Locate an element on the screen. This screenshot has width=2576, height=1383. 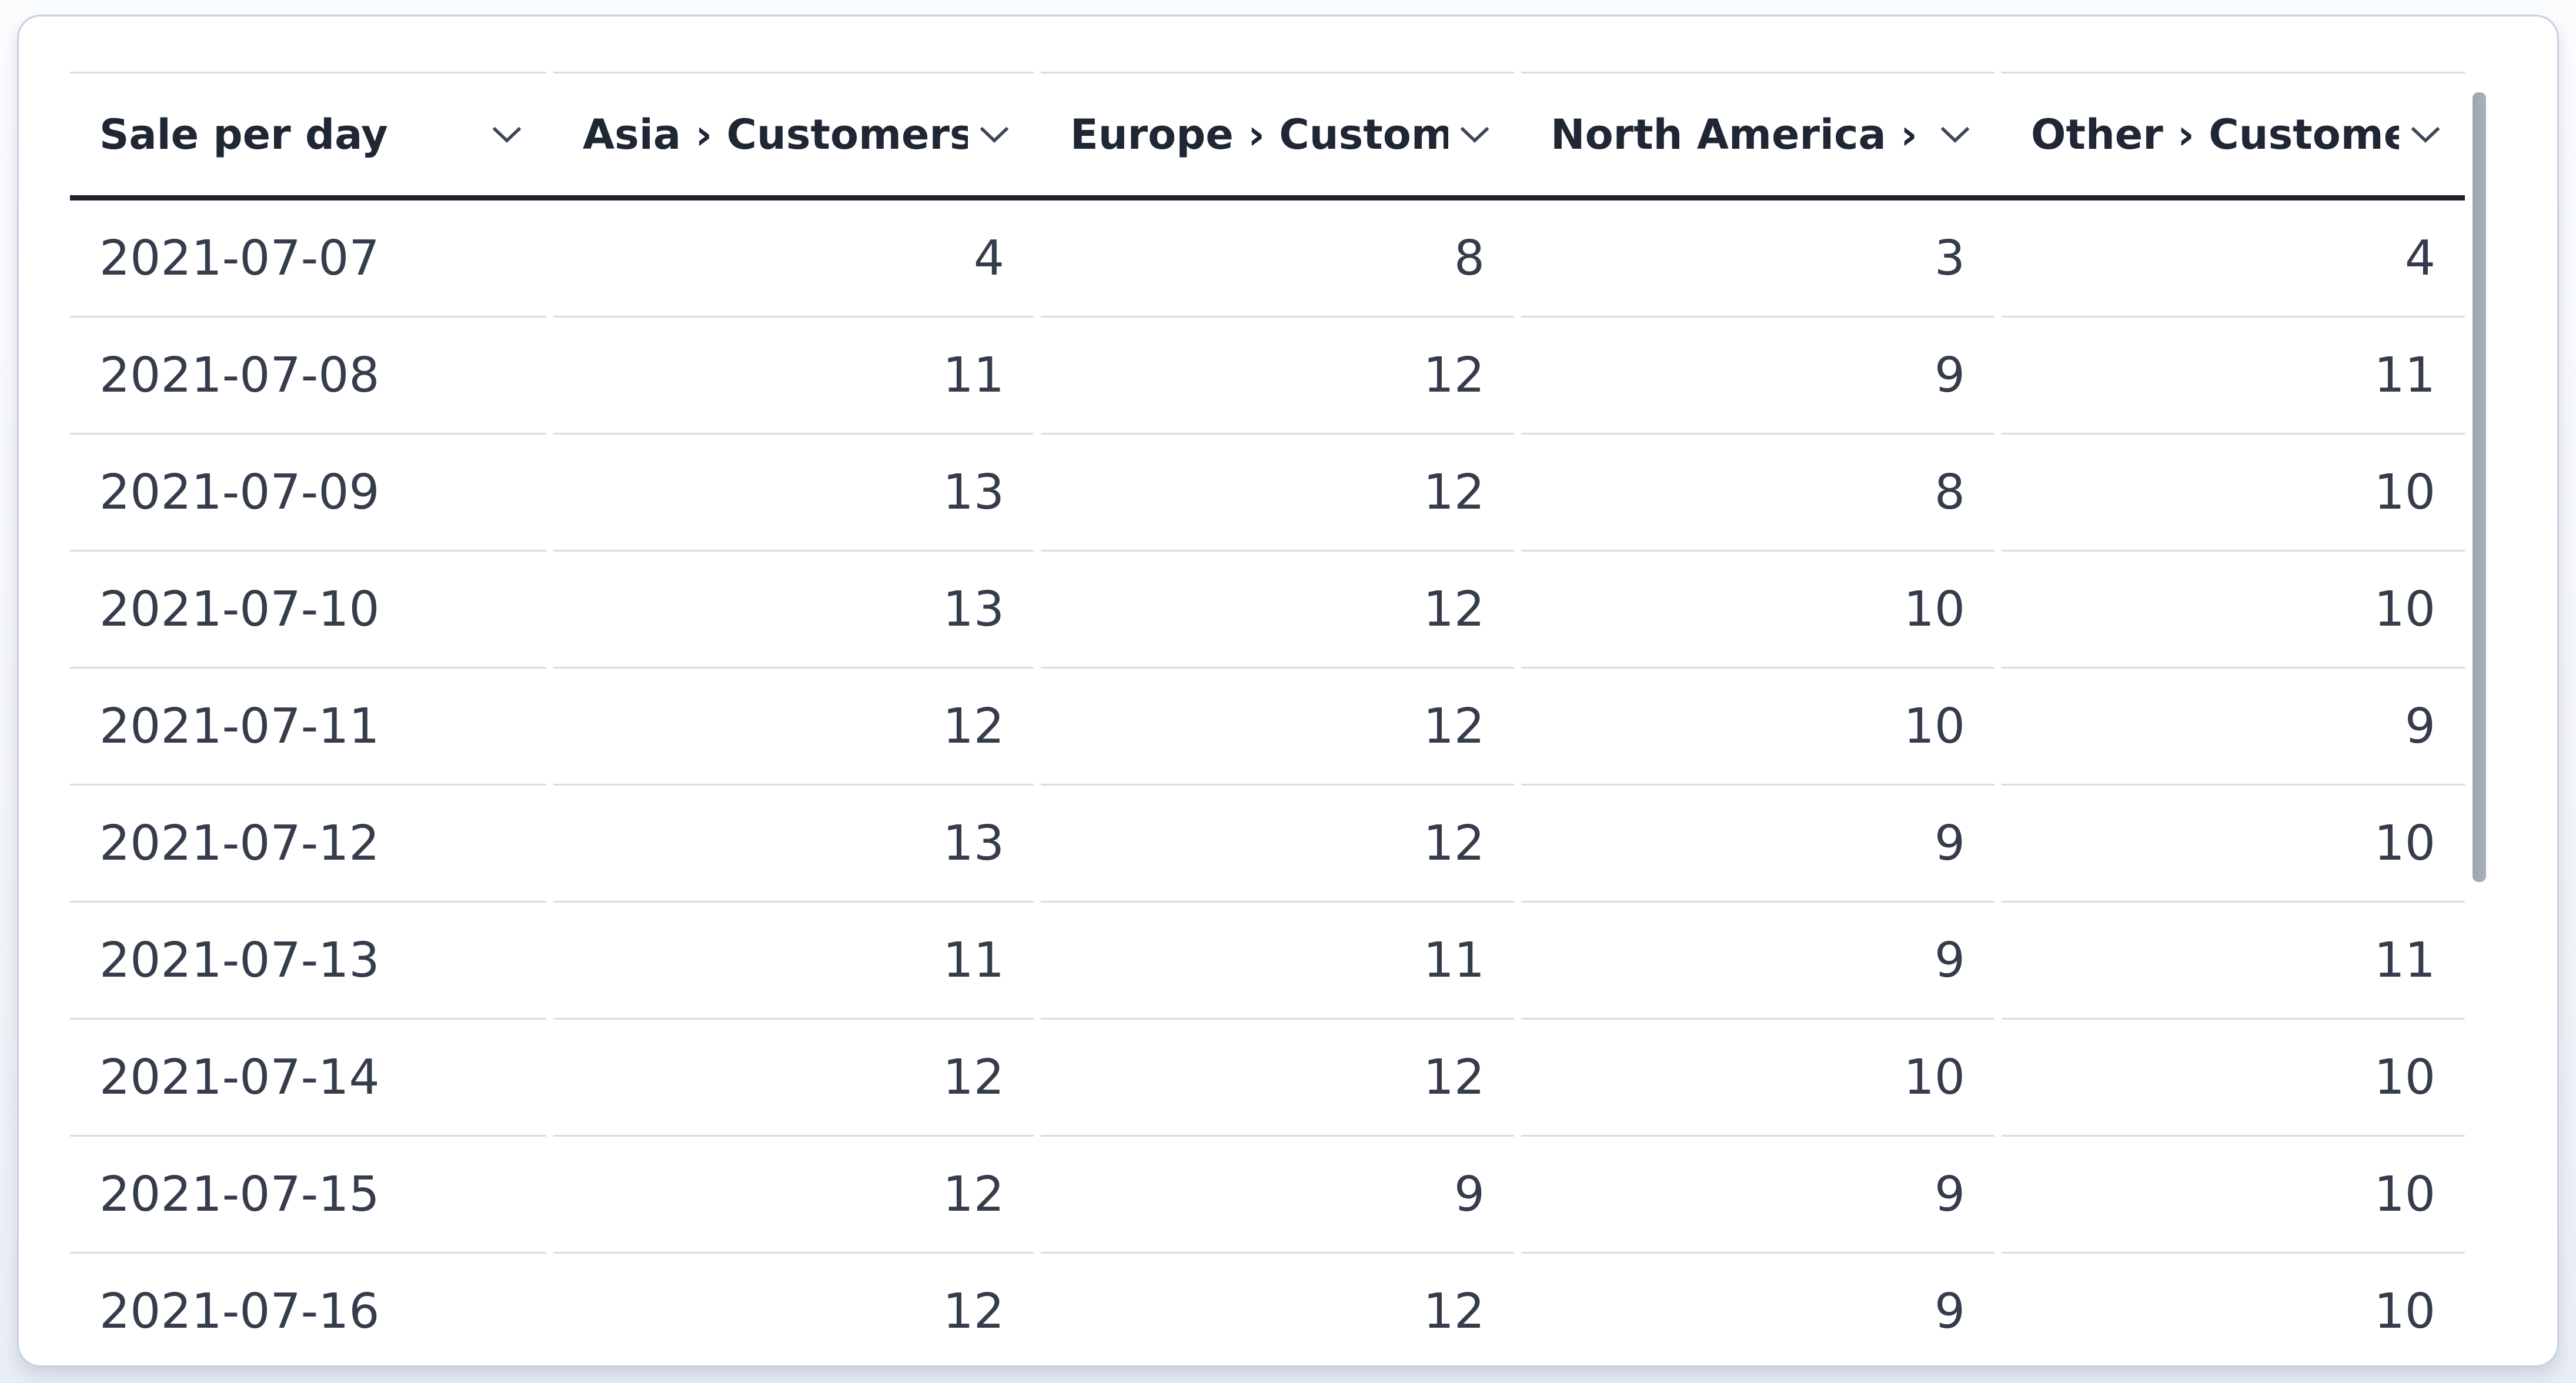
date-cell: 2021-07-16 is located at coordinates (308, 1309).